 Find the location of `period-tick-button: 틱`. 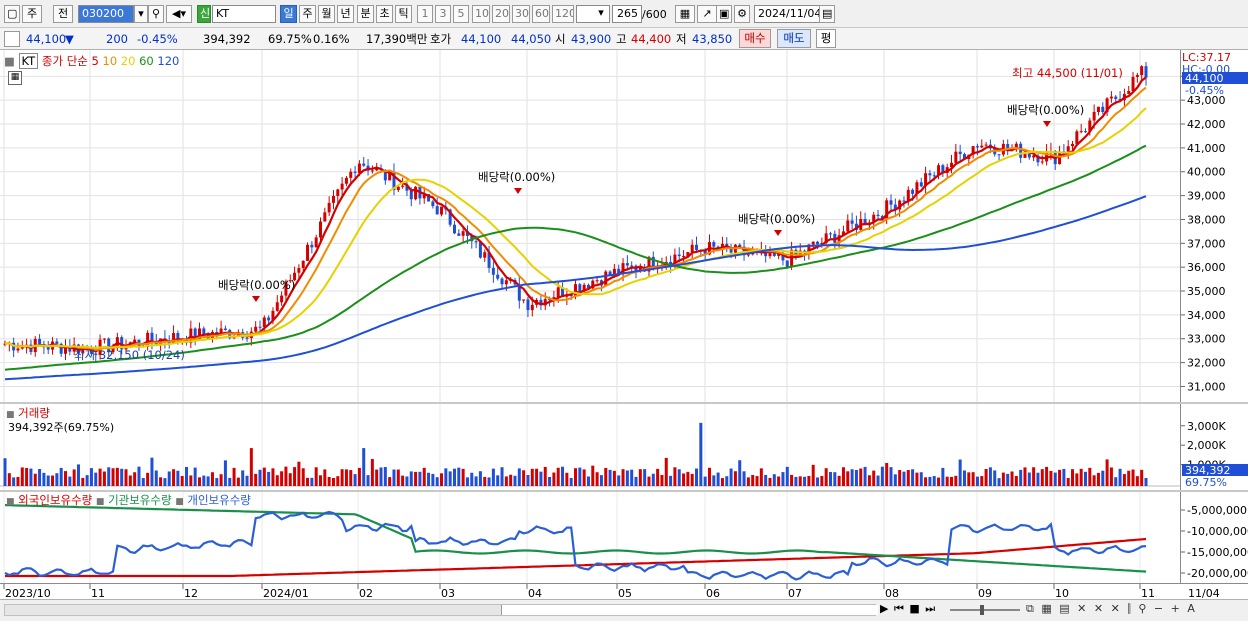

period-tick-button: 틱 is located at coordinates (403, 14).